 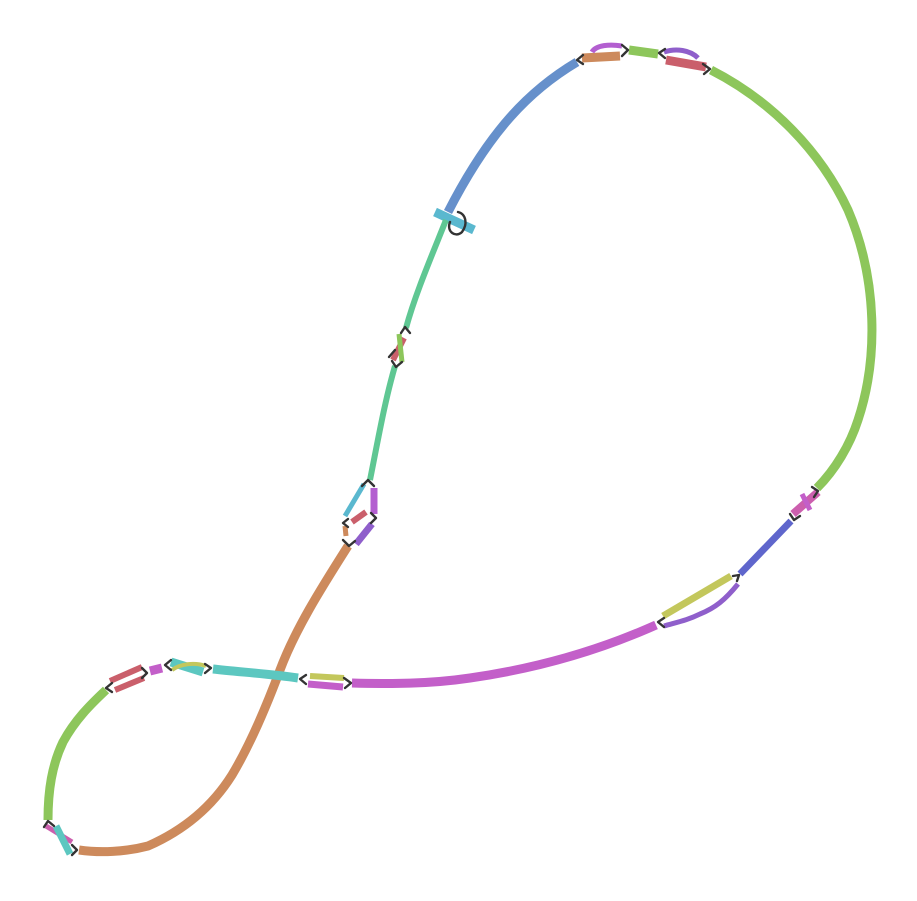 I want to click on node-orange-long-strand, so click(x=215, y=700).